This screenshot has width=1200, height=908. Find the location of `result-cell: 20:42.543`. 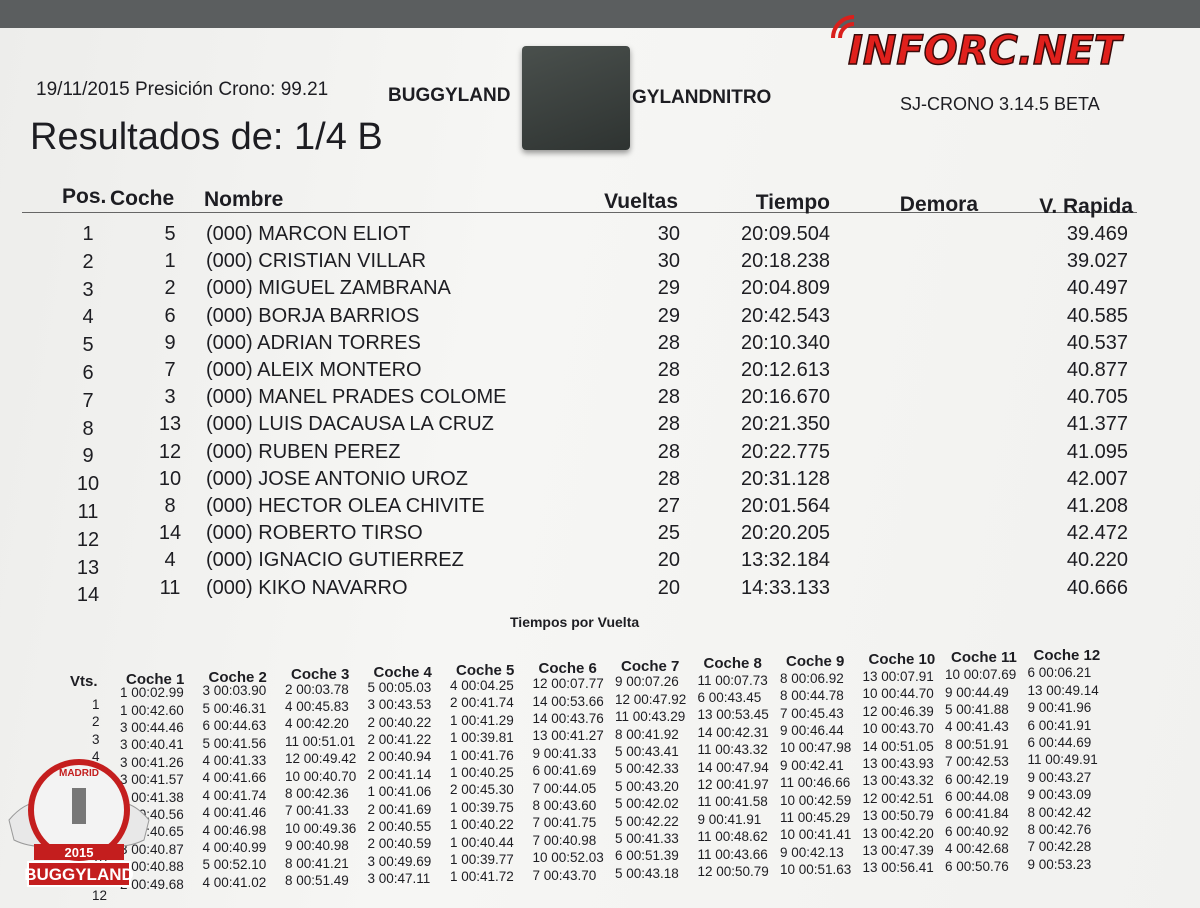

result-cell: 20:42.543 is located at coordinates (785, 315).